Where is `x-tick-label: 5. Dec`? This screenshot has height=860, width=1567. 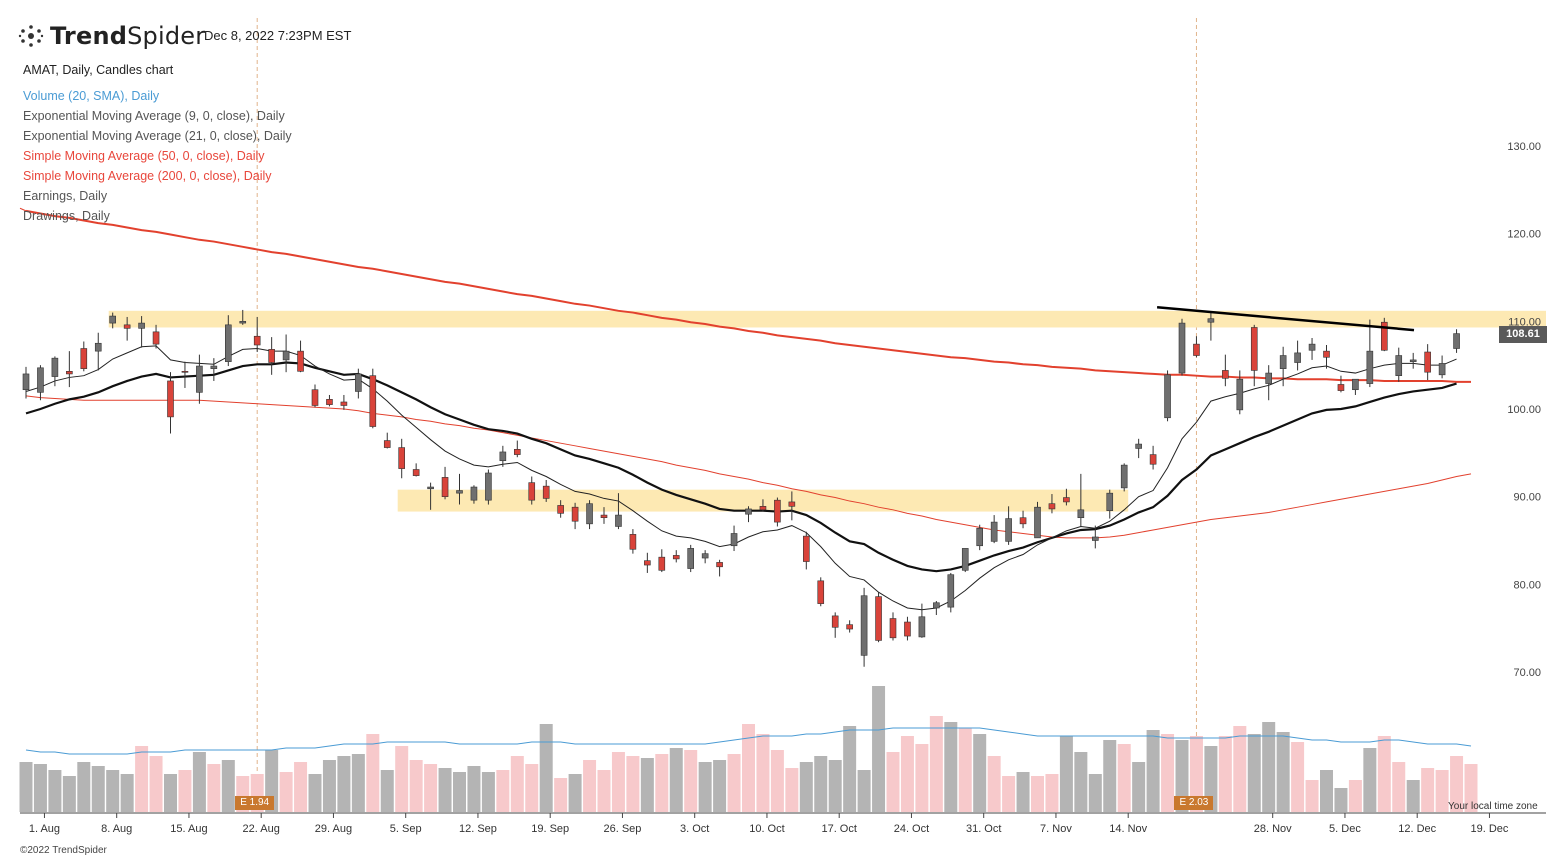
x-tick-label: 5. Dec is located at coordinates (1345, 829).